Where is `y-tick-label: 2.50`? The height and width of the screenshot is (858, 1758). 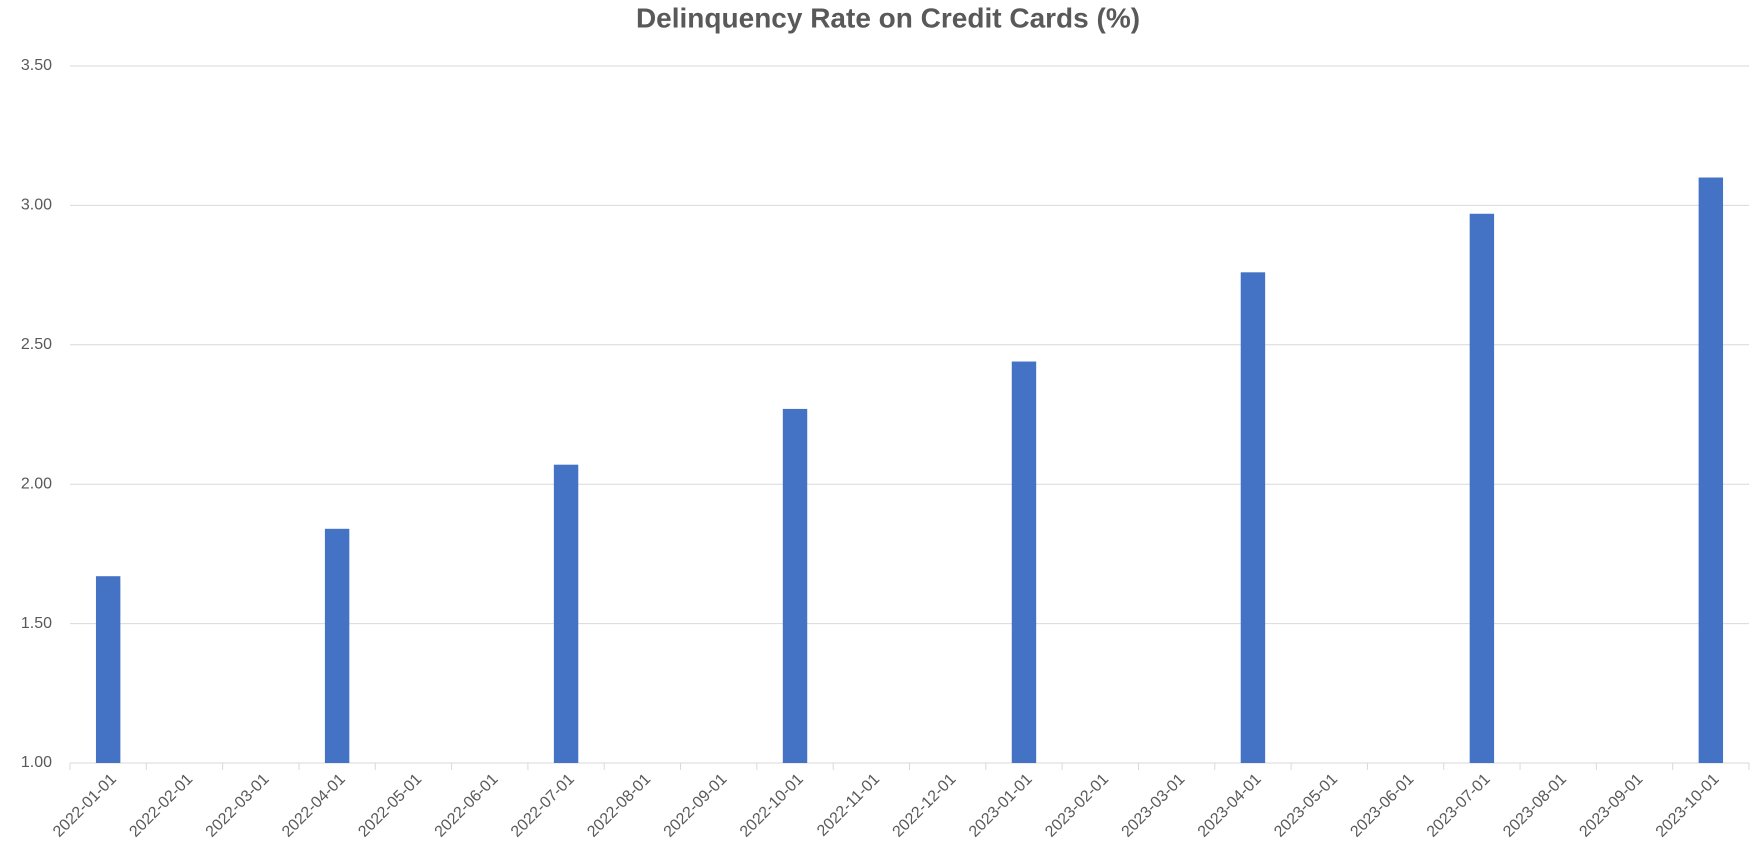 y-tick-label: 2.50 is located at coordinates (36, 344).